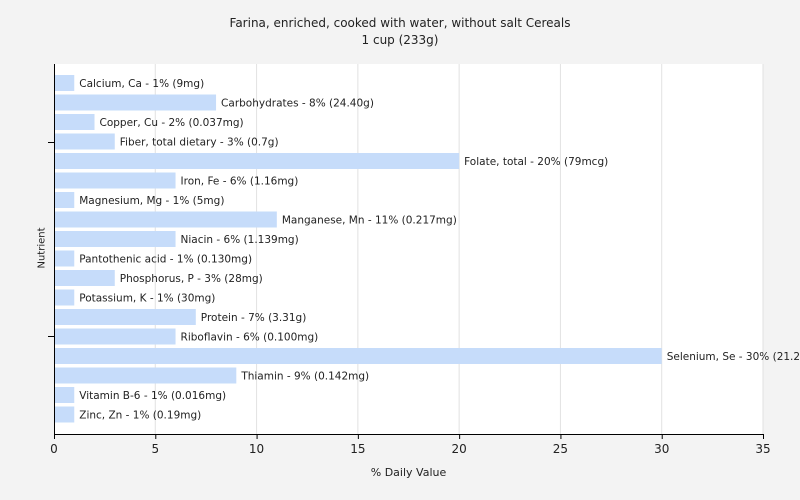  What do you see at coordinates (151, 201) in the screenshot?
I see `bar-label: Magnesium, Mg - 1% (5mg)` at bounding box center [151, 201].